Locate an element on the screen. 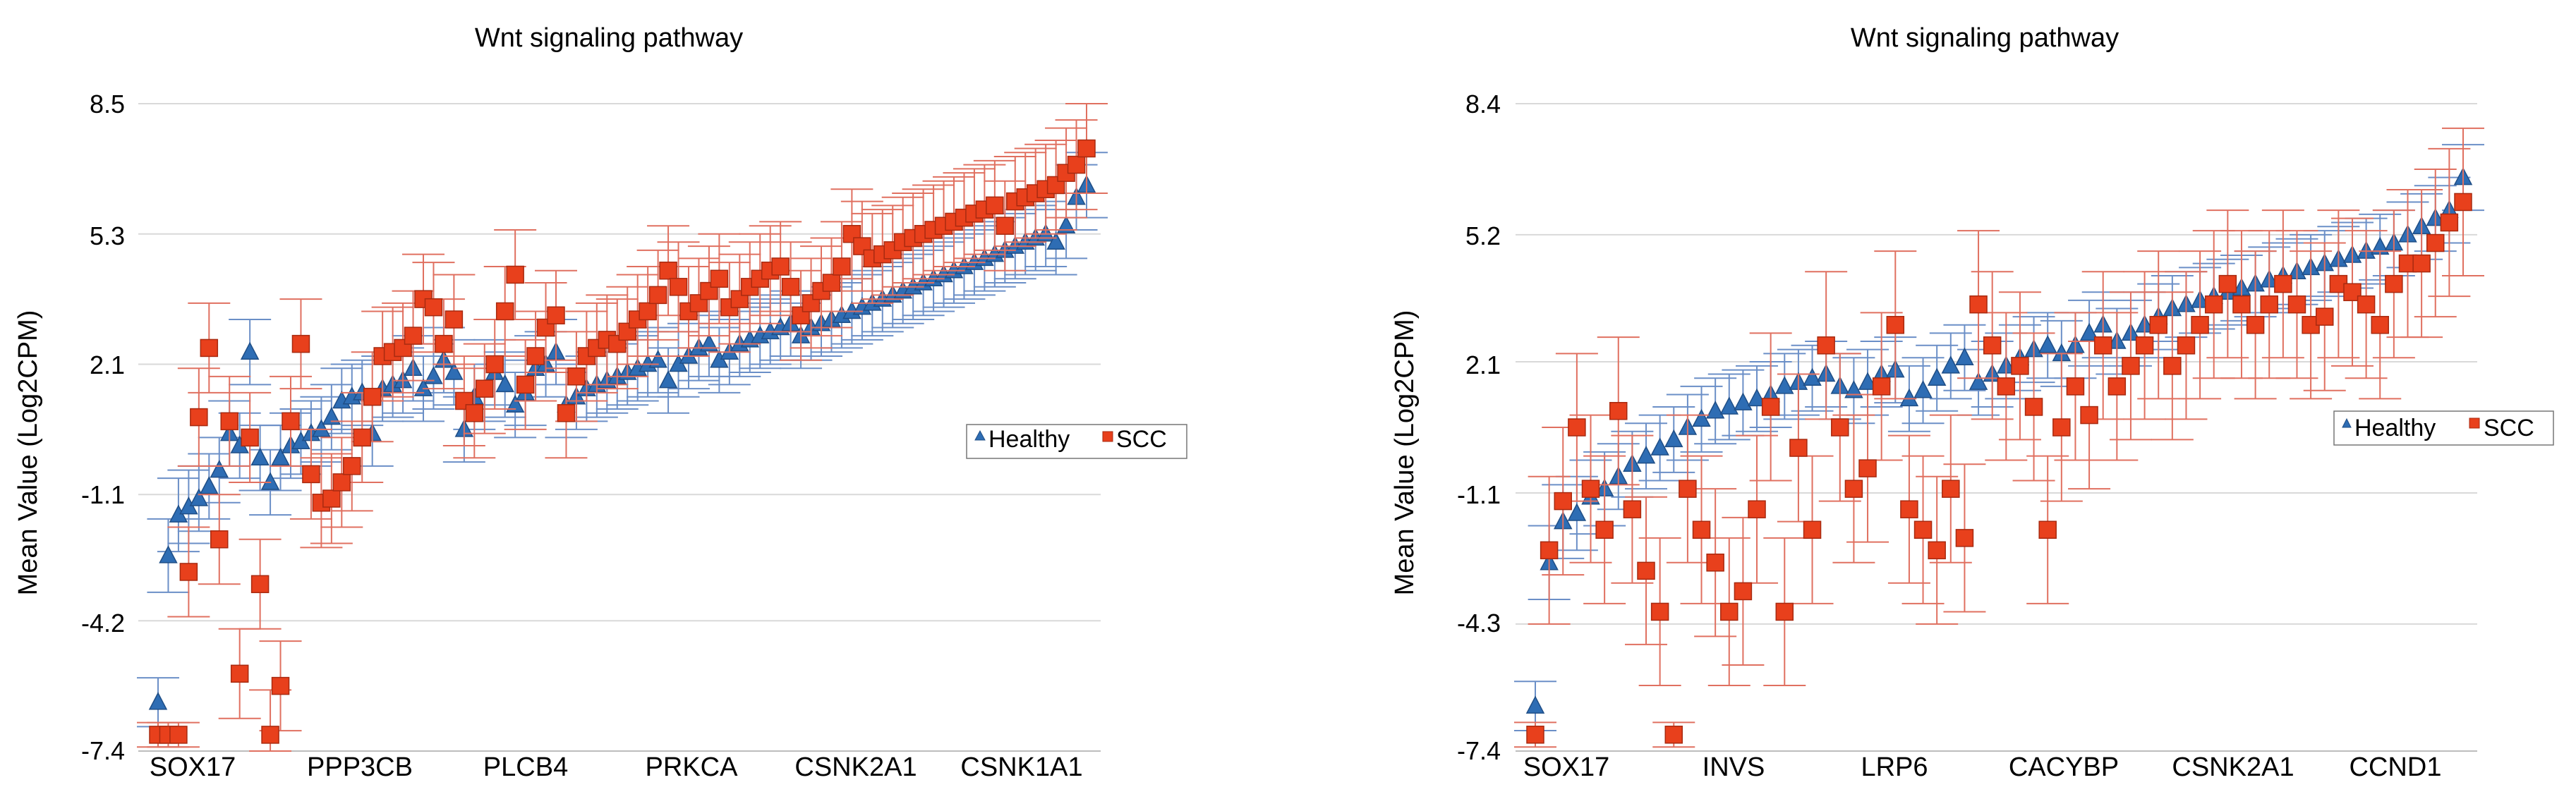 Image resolution: width=2576 pixels, height=811 pixels. legend-box is located at coordinates (2443, 428).